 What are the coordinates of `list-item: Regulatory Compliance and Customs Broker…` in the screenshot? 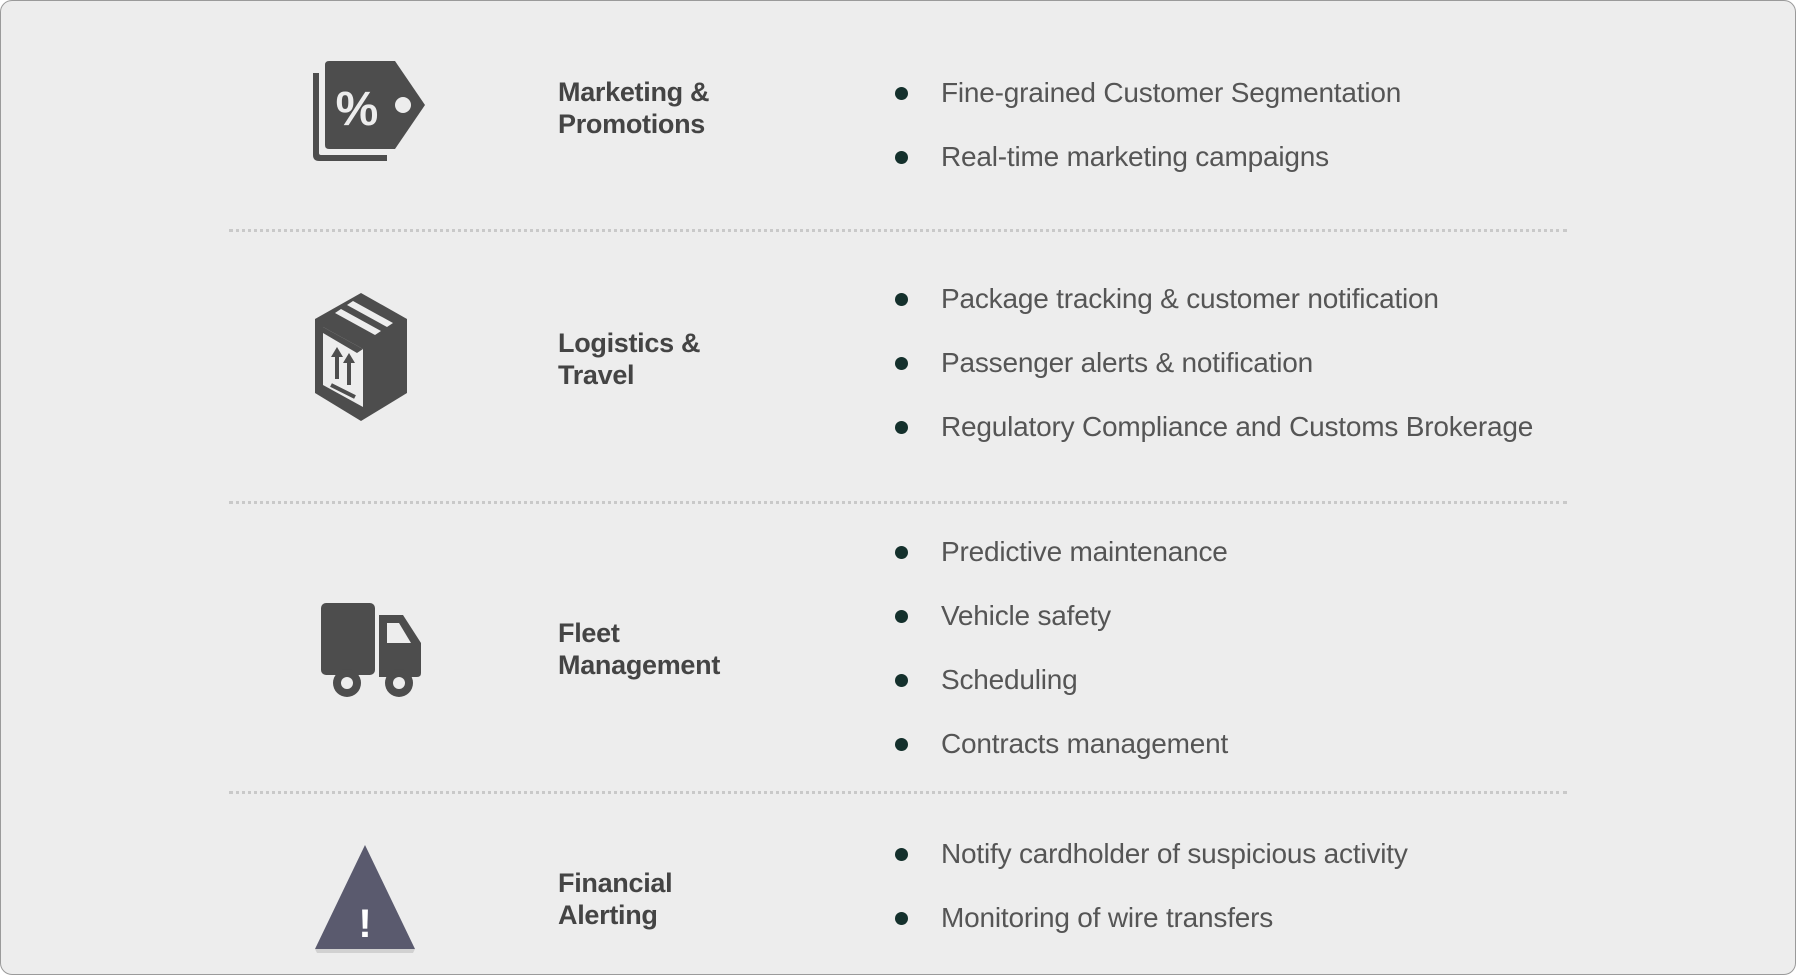 It's located at (1212, 442).